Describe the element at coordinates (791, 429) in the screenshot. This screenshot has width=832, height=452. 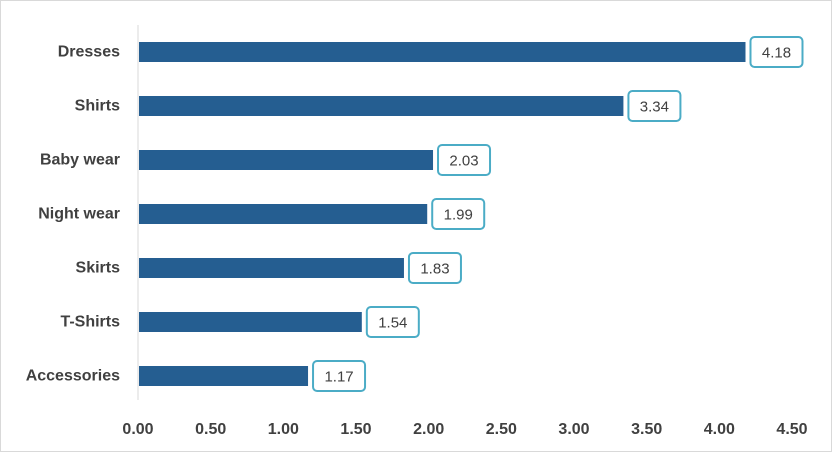
I see `x-tick-label: 4.50` at that location.